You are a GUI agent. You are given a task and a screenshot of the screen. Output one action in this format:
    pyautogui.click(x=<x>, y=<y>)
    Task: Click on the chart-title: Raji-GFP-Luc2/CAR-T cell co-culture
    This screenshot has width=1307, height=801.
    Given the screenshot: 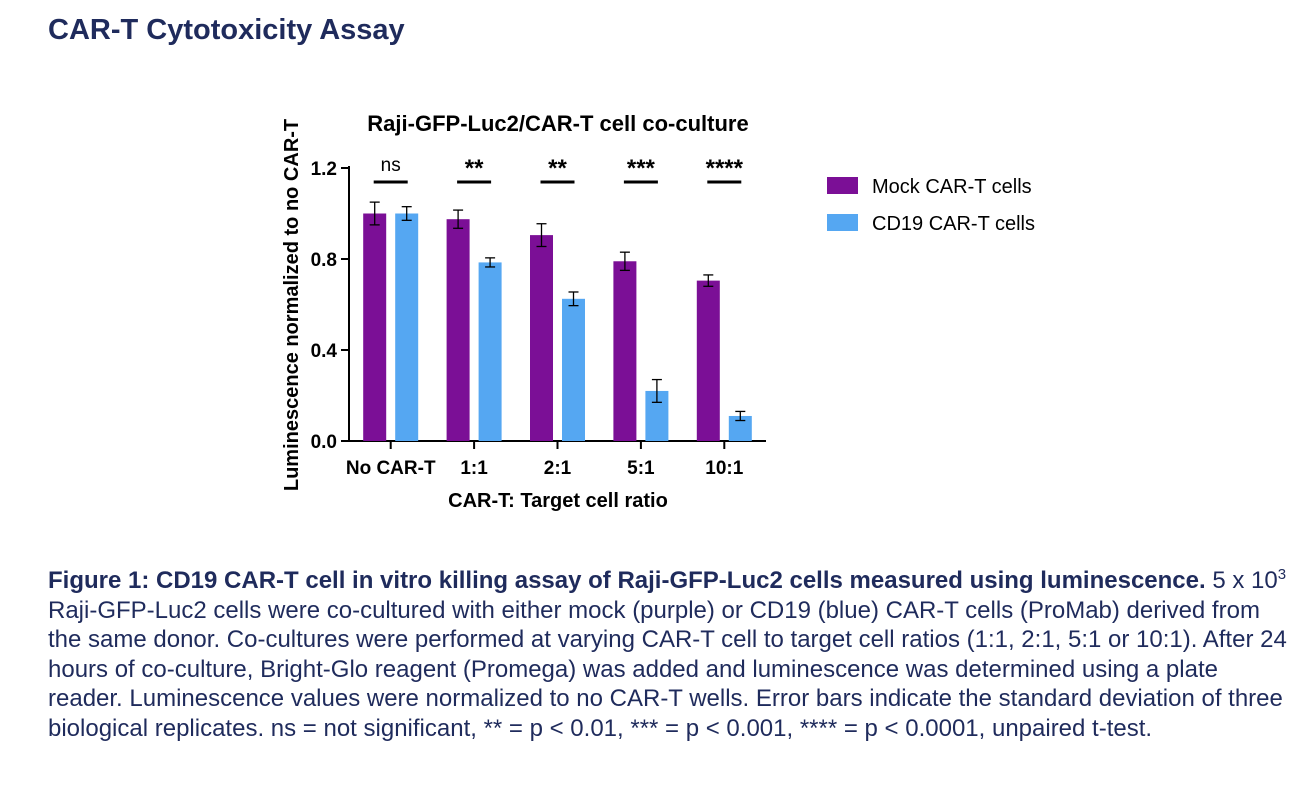 What is the action you would take?
    pyautogui.click(x=557, y=123)
    